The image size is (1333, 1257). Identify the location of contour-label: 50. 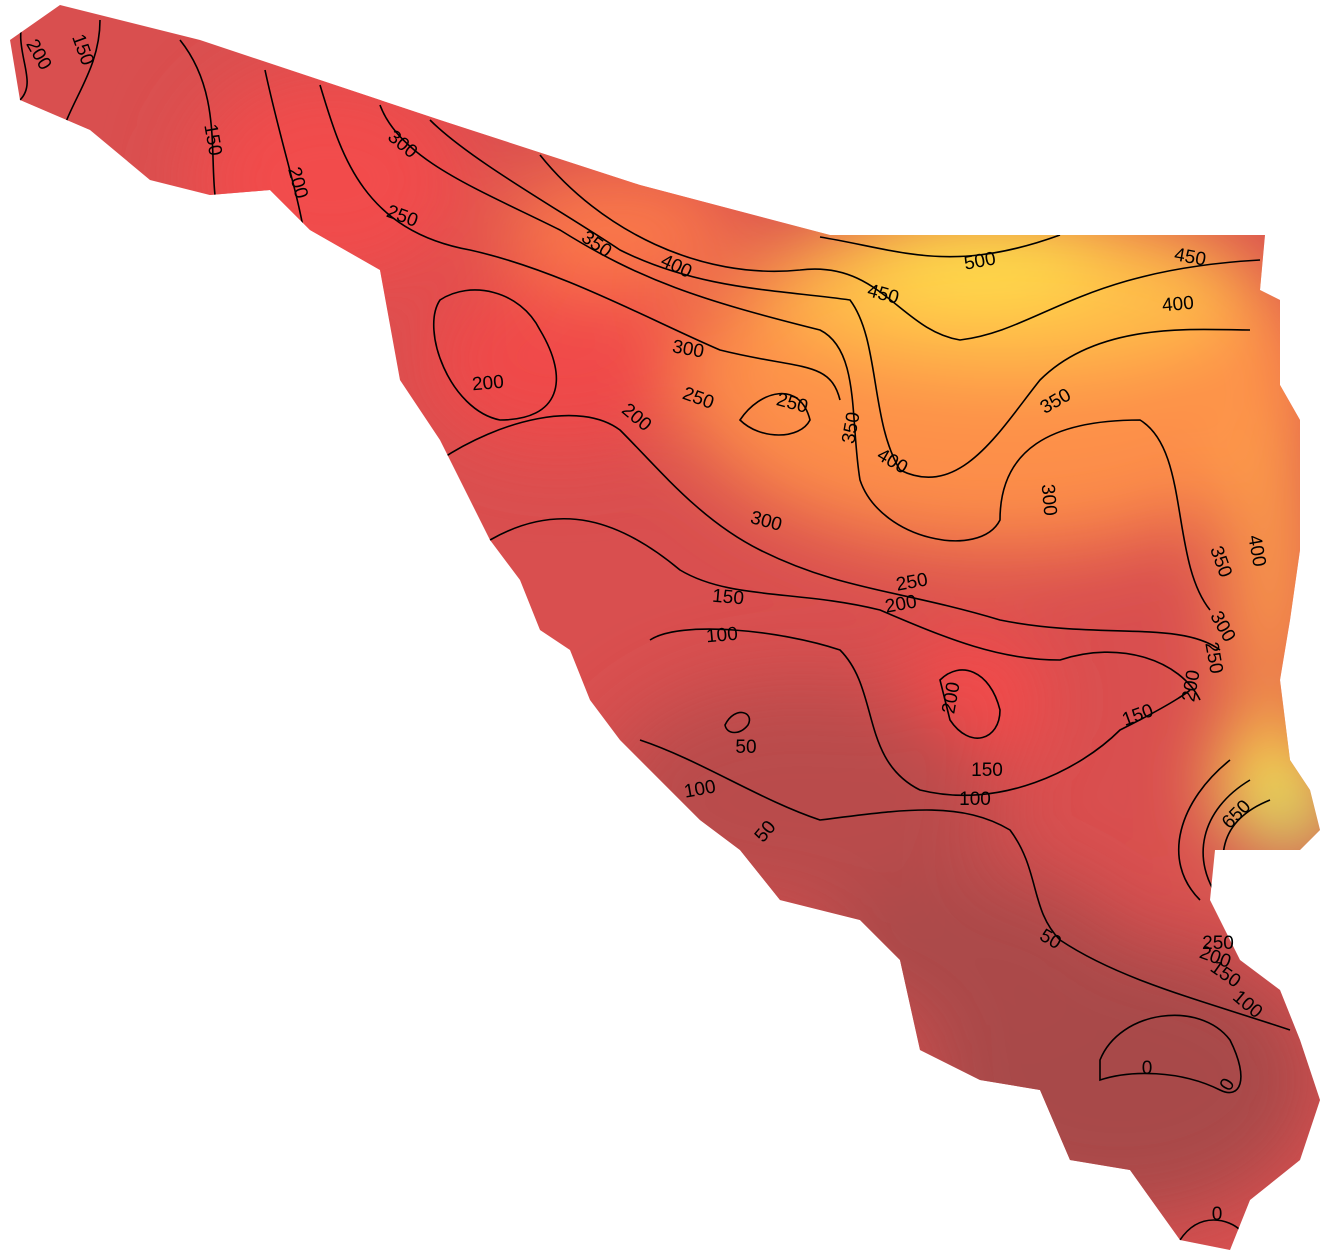
(745, 747).